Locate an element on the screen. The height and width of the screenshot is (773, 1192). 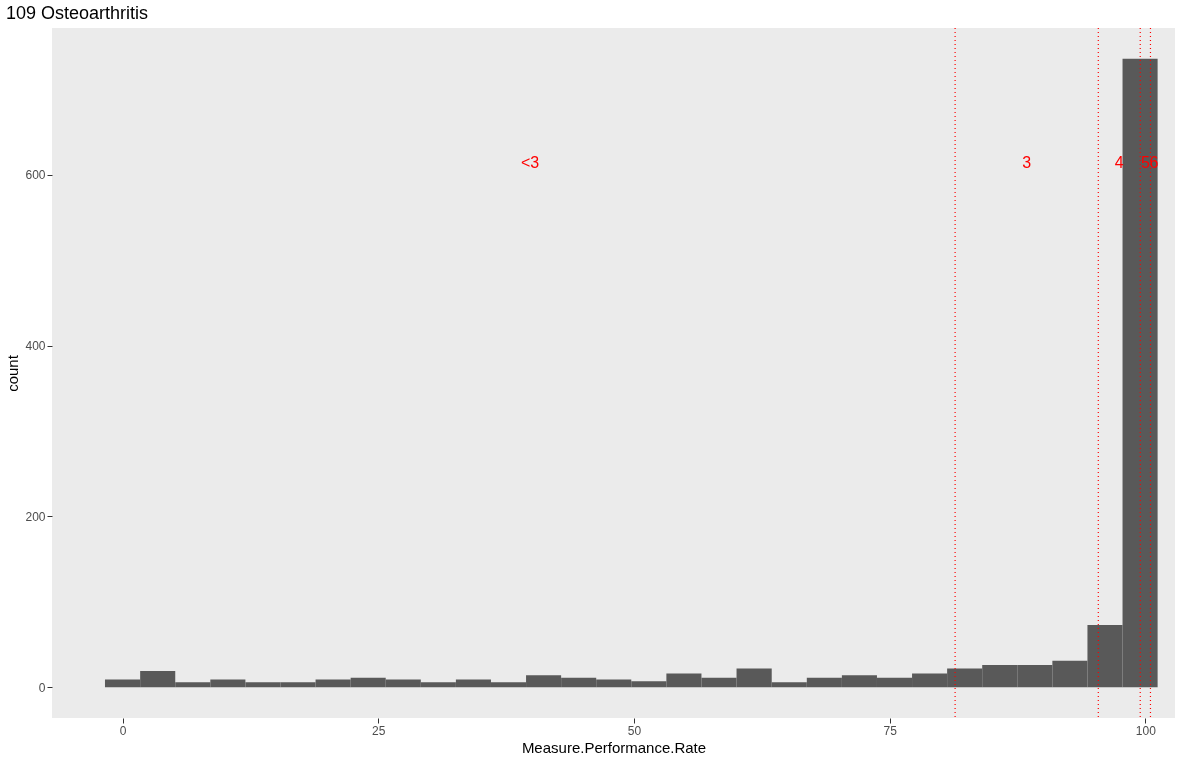
annotation: 6 is located at coordinates (1154, 162).